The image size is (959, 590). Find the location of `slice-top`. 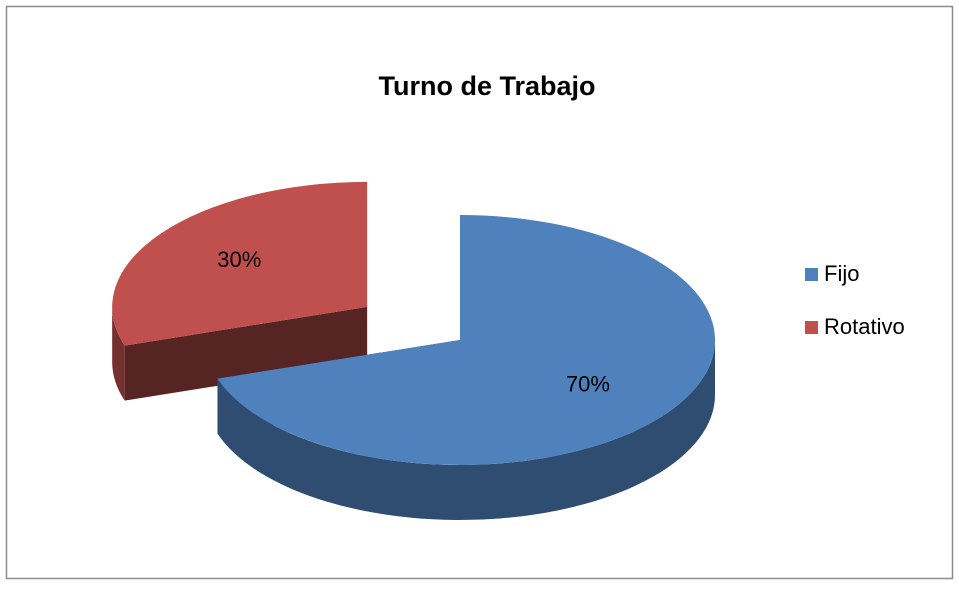

slice-top is located at coordinates (240, 263).